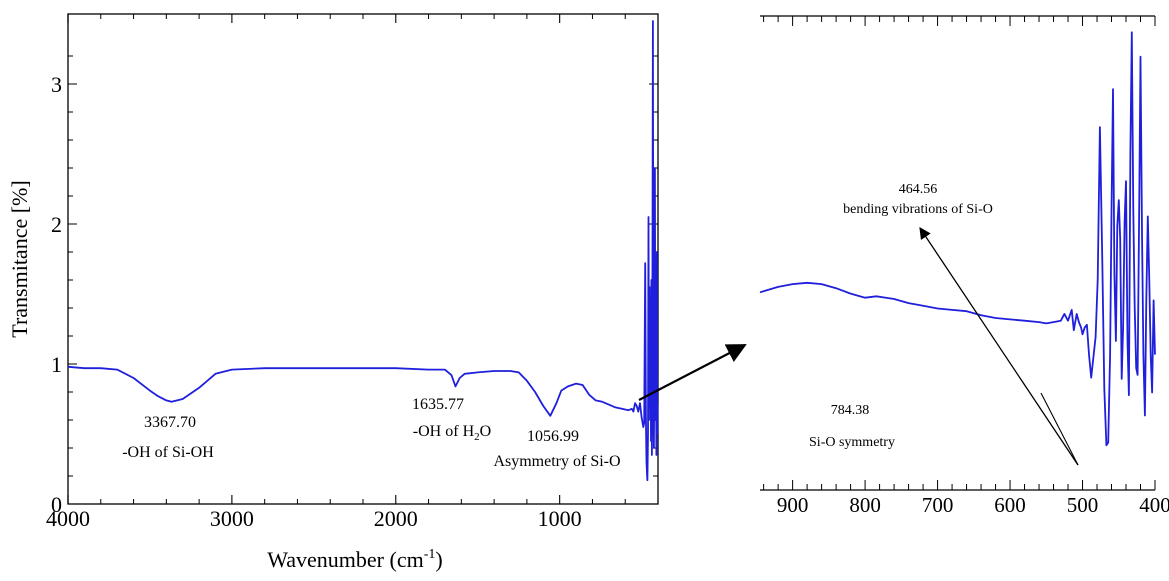 The width and height of the screenshot is (1169, 581). What do you see at coordinates (56, 84) in the screenshot?
I see `main-ytick-label: 3` at bounding box center [56, 84].